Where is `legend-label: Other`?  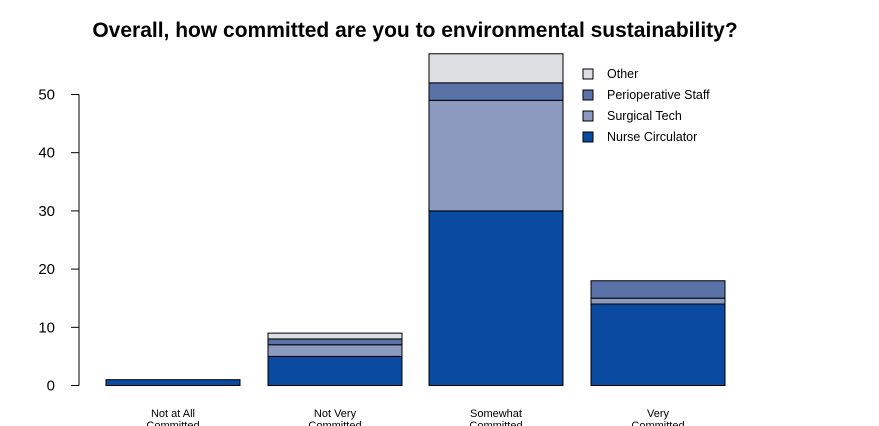 legend-label: Other is located at coordinates (622, 74).